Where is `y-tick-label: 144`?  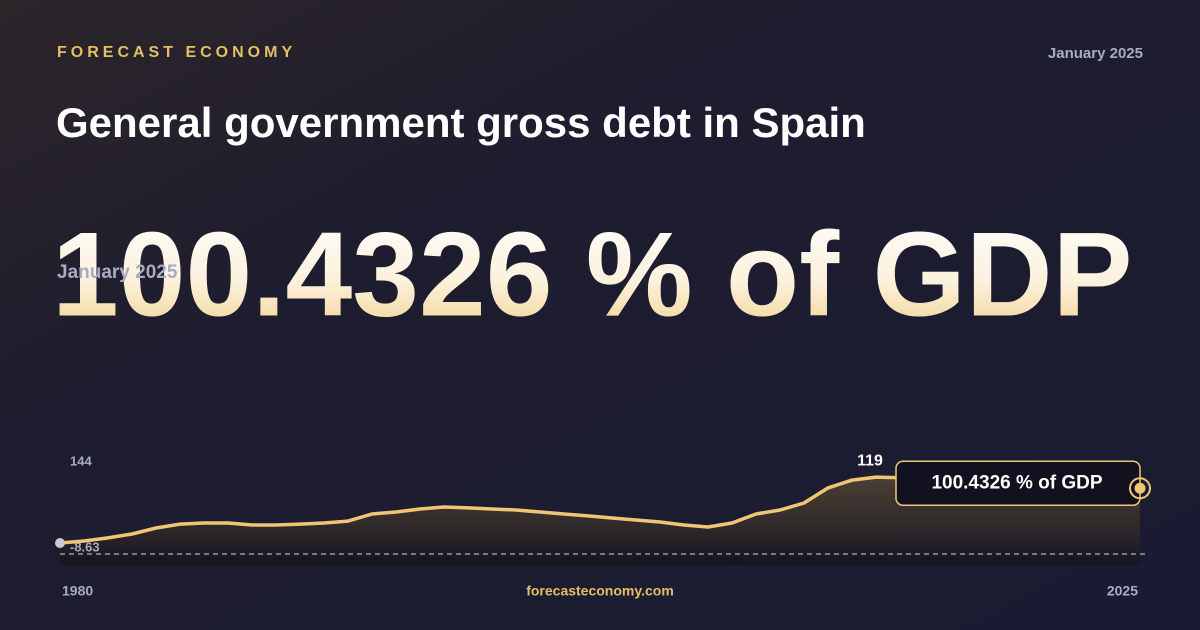
y-tick-label: 144 is located at coordinates (81, 460).